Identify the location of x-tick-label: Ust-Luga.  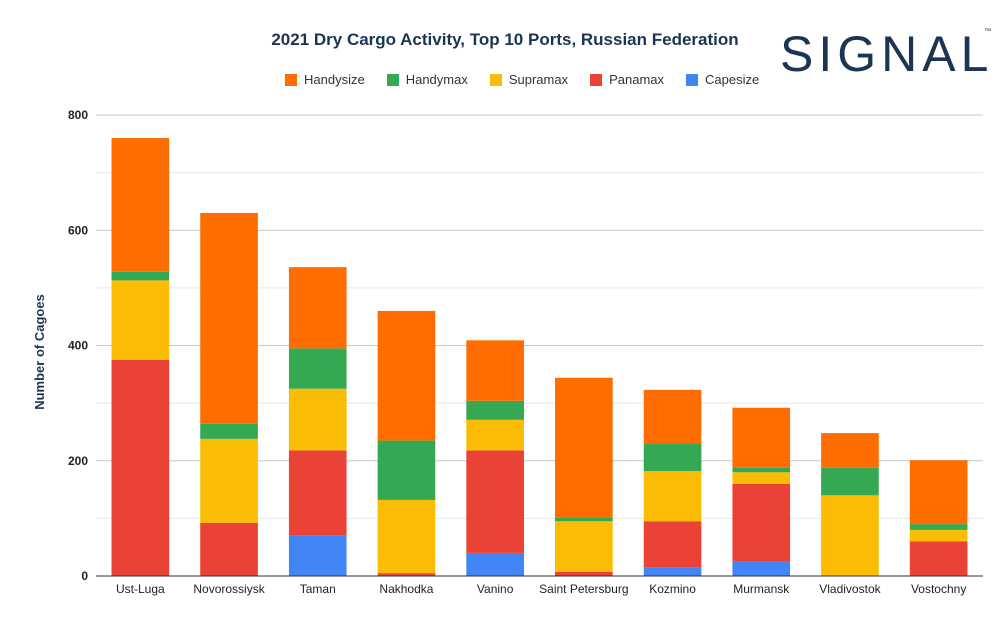
(140, 589).